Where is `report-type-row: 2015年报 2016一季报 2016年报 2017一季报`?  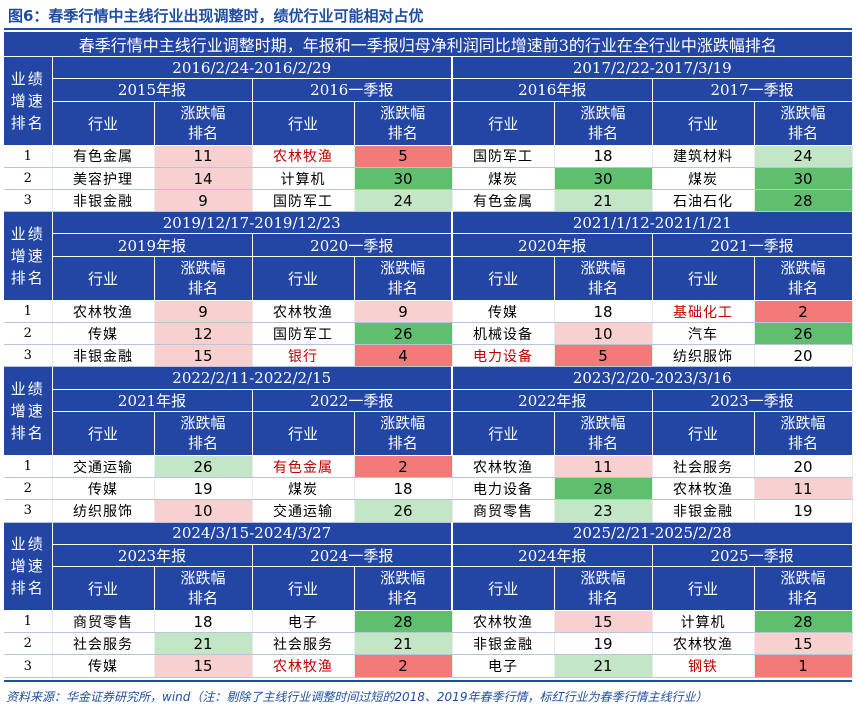
report-type-row: 2015年报 2016一季报 2016年报 2017一季报 is located at coordinates (428, 90).